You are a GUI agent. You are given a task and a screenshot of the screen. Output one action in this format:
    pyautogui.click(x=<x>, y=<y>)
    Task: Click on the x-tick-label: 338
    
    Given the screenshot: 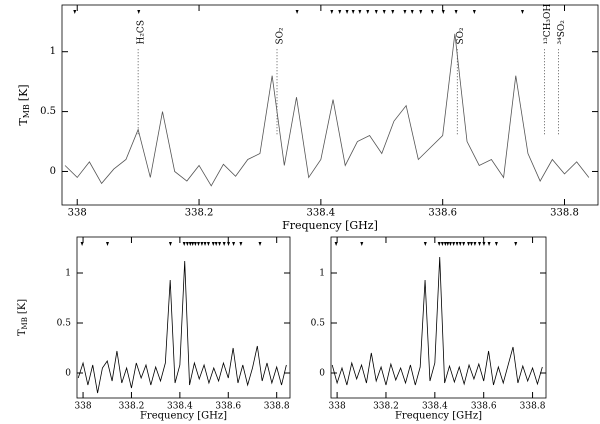 What is the action you would take?
    pyautogui.click(x=77, y=213)
    